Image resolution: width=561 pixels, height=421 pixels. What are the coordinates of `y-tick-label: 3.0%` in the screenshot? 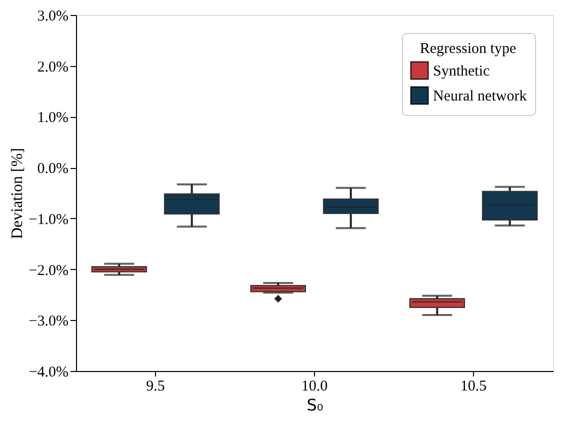 It's located at (52, 16).